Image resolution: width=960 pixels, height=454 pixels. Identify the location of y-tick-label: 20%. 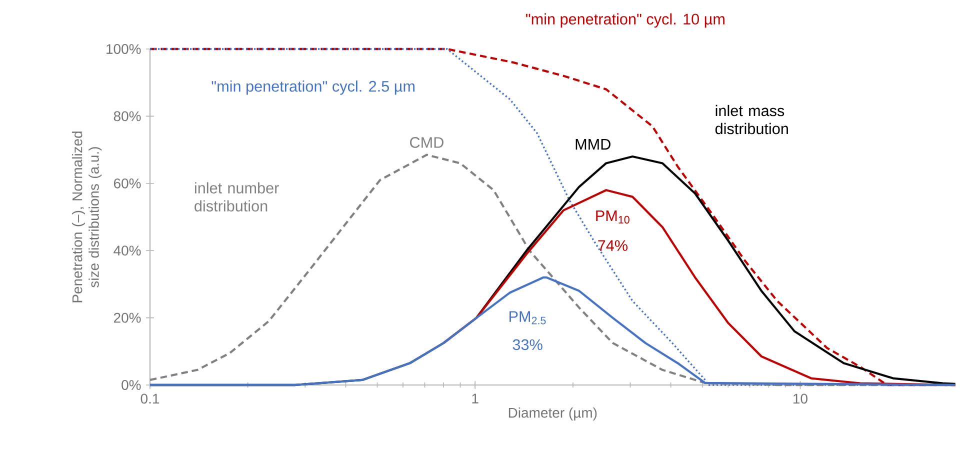
(127, 317).